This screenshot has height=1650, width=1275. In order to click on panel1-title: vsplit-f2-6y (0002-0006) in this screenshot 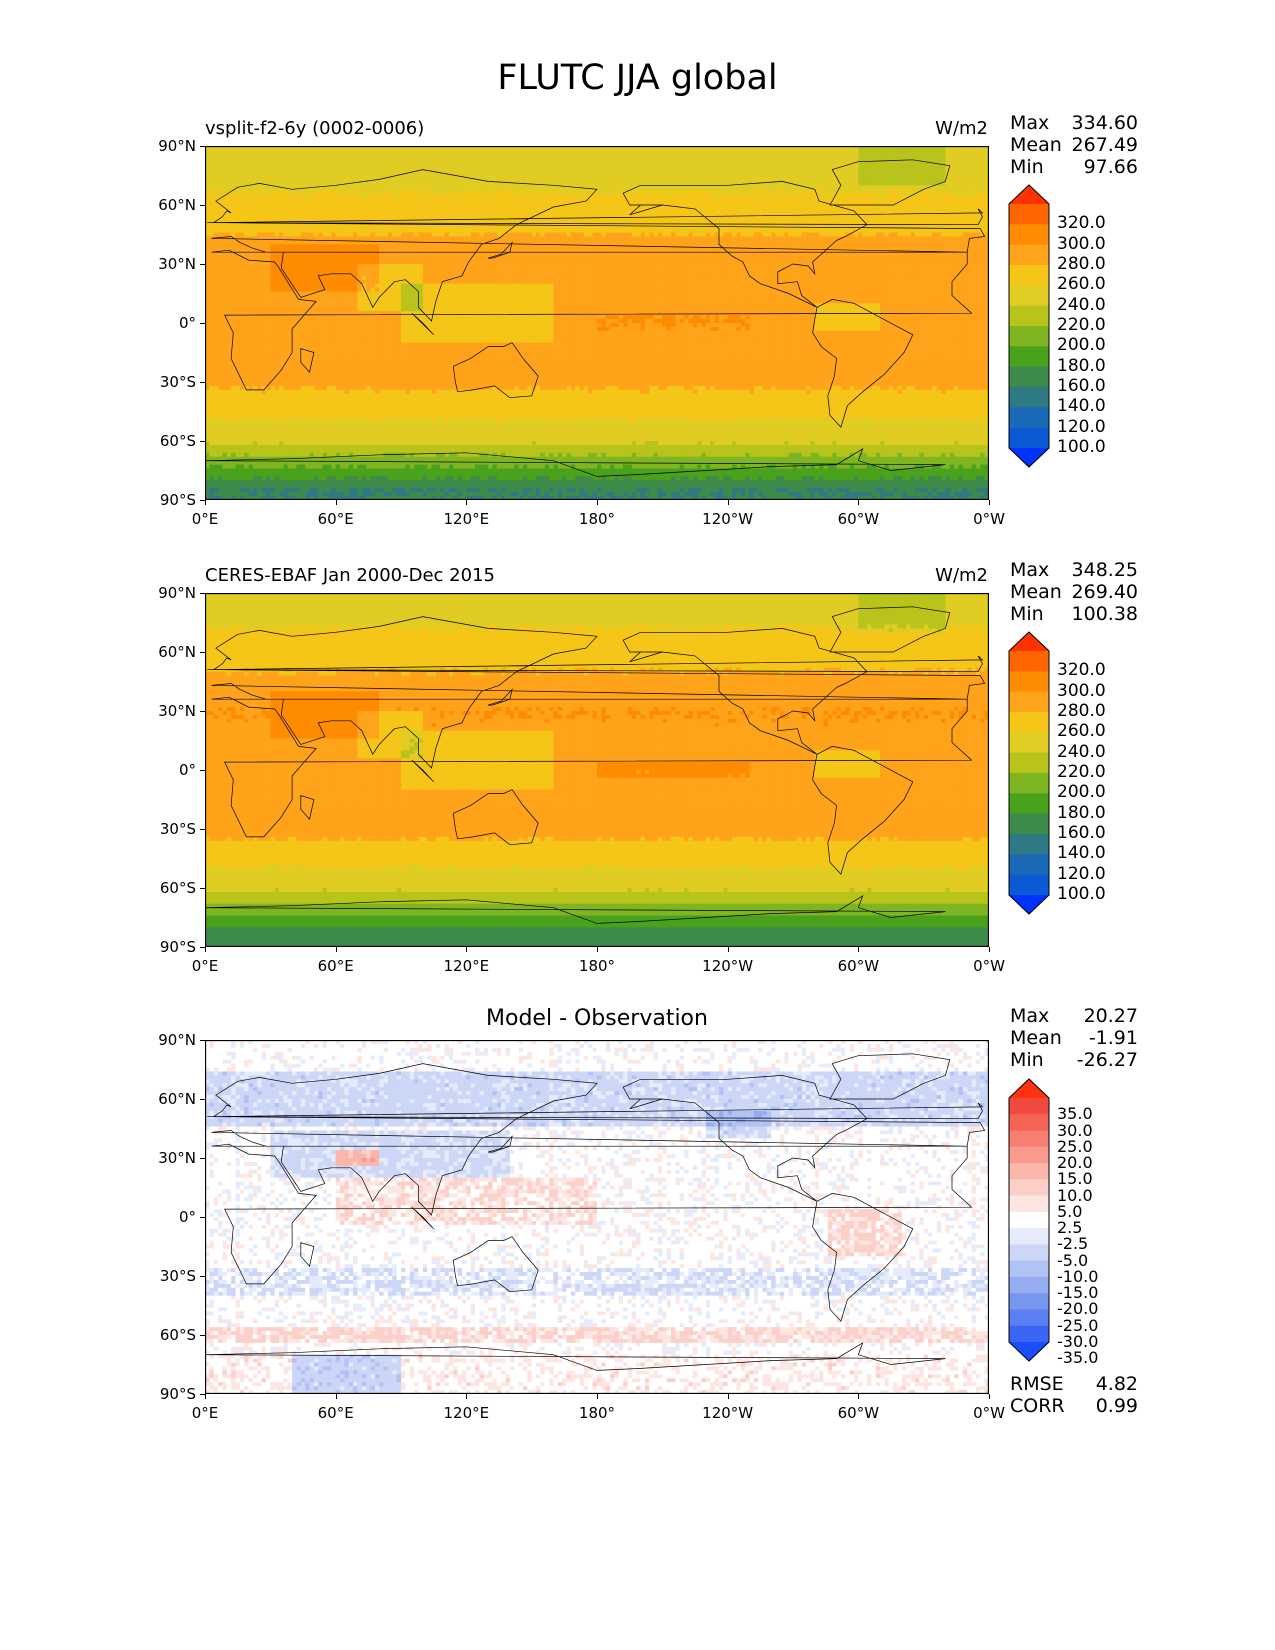, I will do `click(314, 128)`.